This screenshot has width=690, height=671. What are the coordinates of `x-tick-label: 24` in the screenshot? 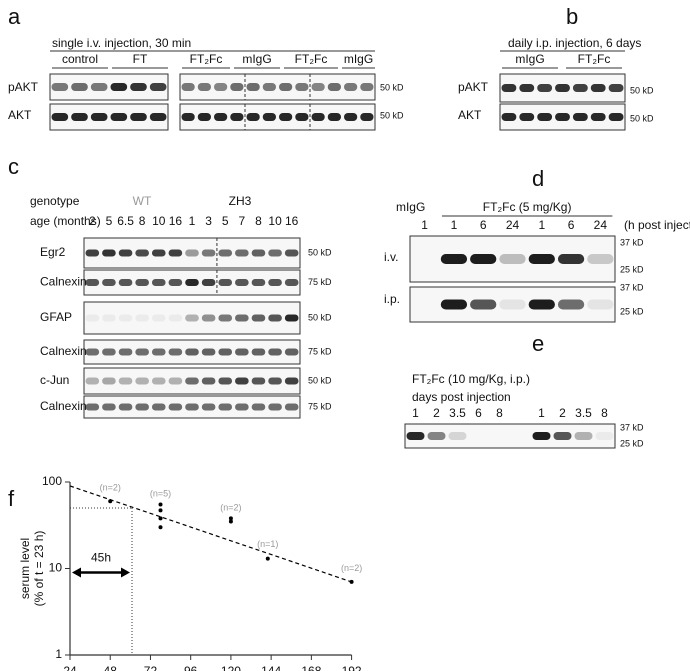 It's located at (70, 667).